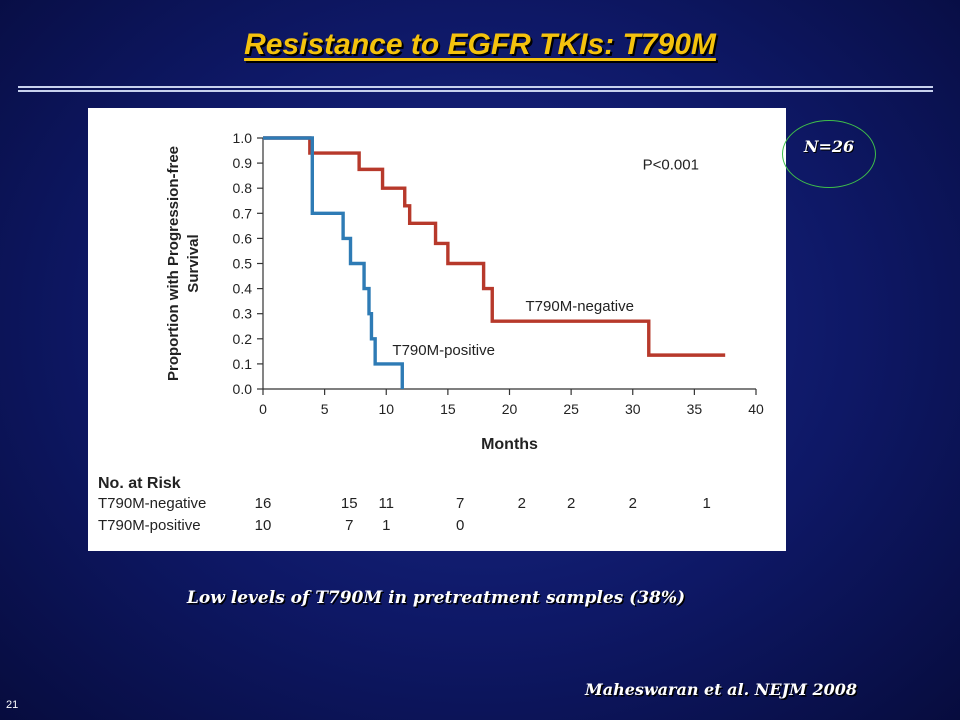  What do you see at coordinates (386, 503) in the screenshot?
I see `risk-table-cell: 11` at bounding box center [386, 503].